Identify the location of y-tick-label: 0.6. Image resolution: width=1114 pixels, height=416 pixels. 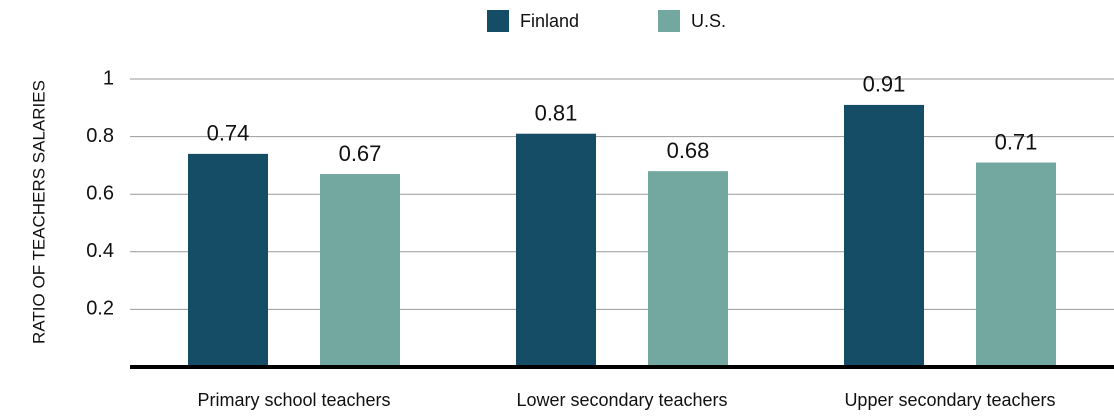
(100, 193).